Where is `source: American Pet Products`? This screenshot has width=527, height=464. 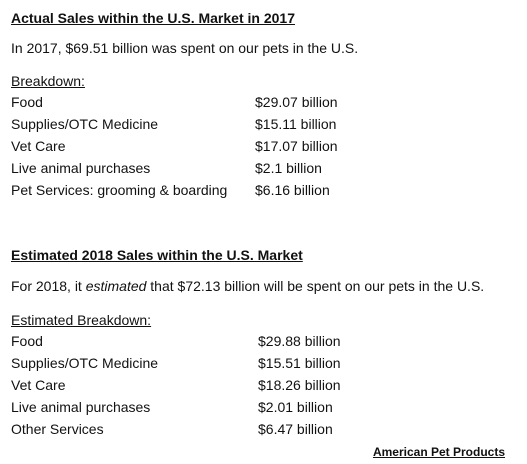 source: American Pet Products is located at coordinates (438, 452).